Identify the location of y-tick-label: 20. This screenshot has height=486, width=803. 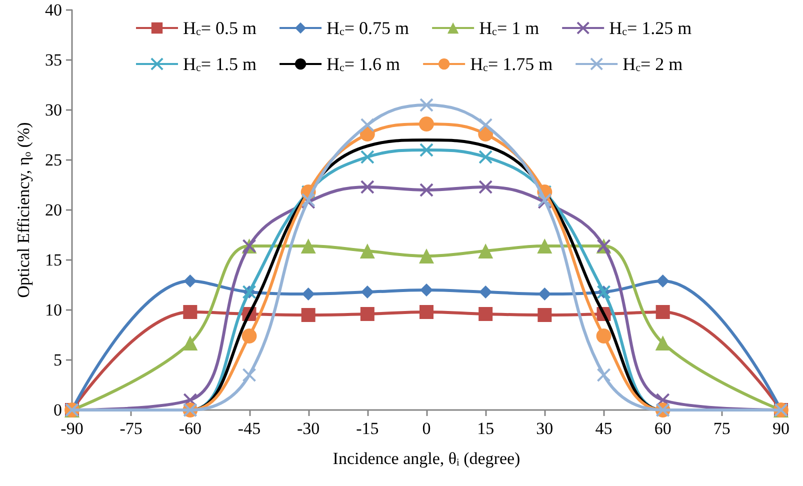
(53, 210).